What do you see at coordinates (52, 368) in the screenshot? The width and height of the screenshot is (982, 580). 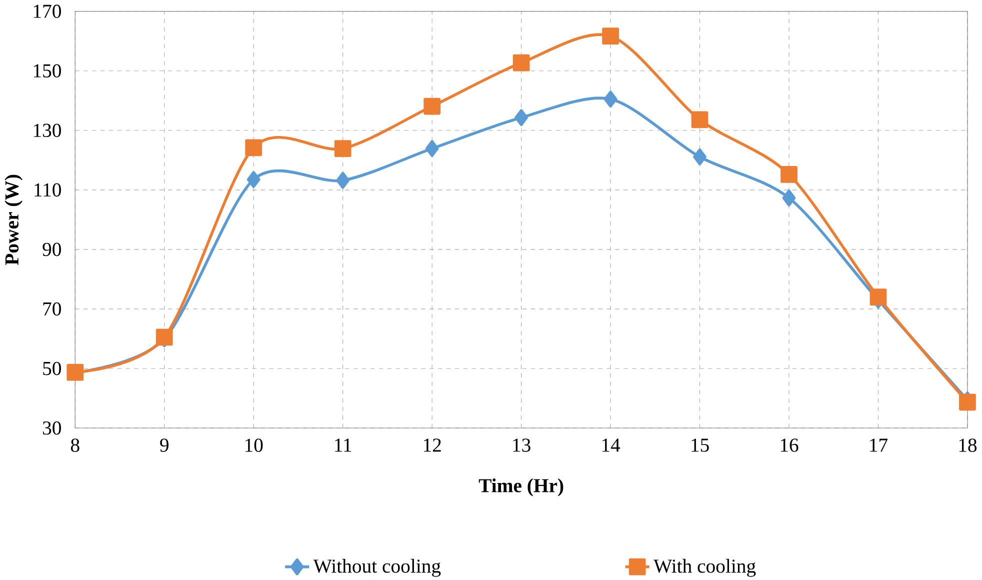 I see `y-tick-label: 50` at bounding box center [52, 368].